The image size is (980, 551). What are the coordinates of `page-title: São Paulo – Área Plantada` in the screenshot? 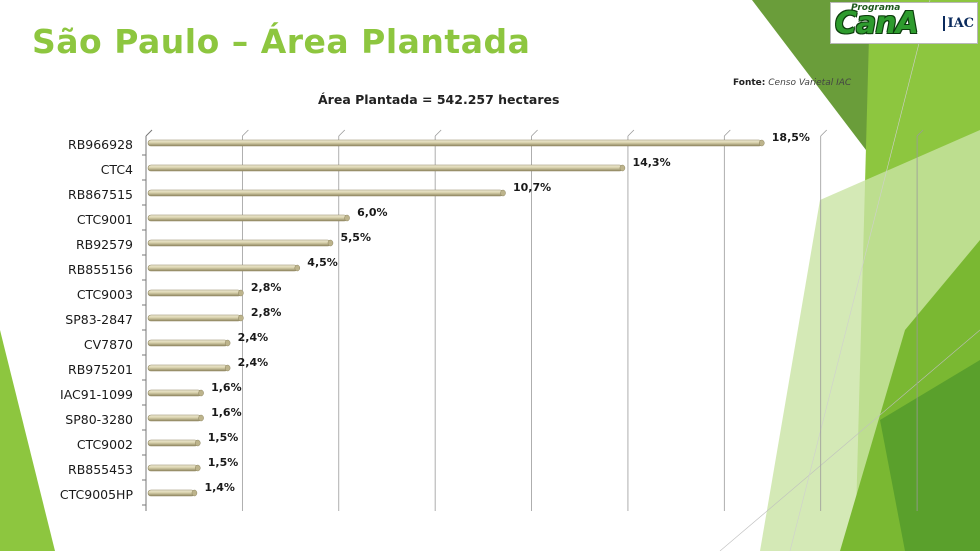 It's located at (281, 41).